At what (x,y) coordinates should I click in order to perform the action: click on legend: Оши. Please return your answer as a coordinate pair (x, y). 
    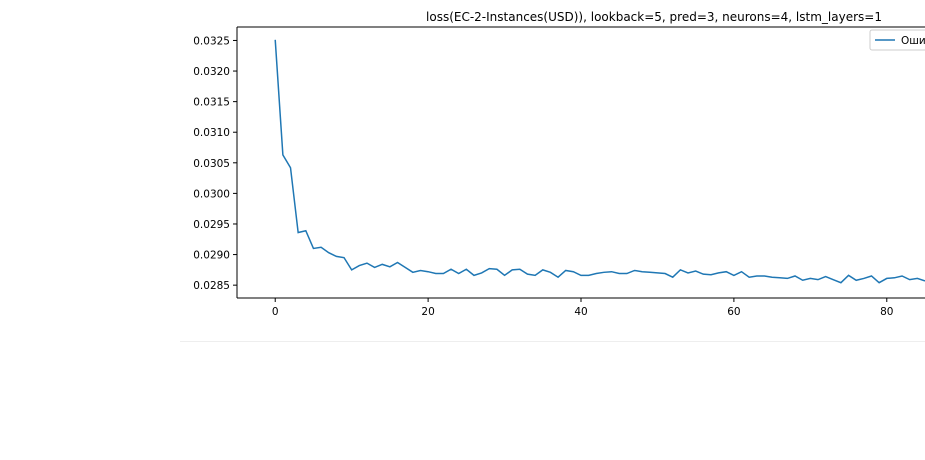
    Looking at the image, I should click on (897, 40).